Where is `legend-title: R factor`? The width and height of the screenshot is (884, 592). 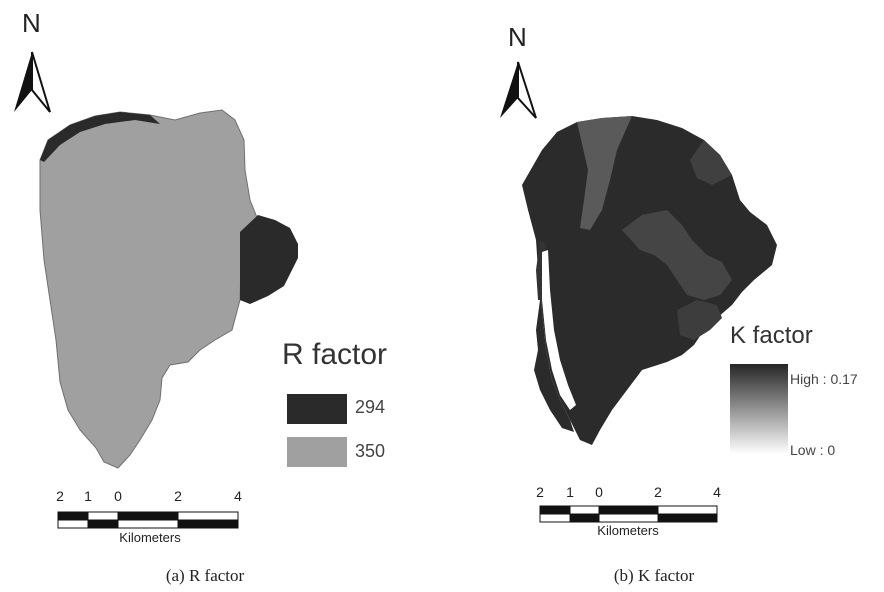
legend-title: R factor is located at coordinates (335, 354).